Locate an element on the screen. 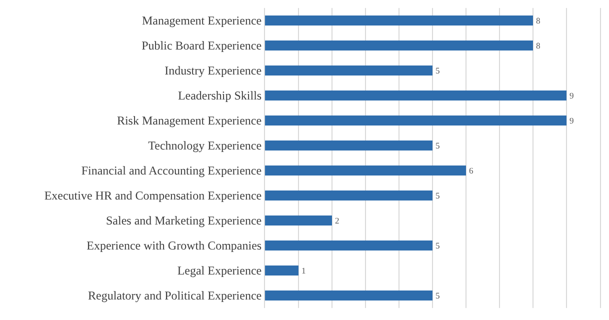 The height and width of the screenshot is (320, 609). y-tick-label: Executive HR and Compensation Experience is located at coordinates (153, 195).